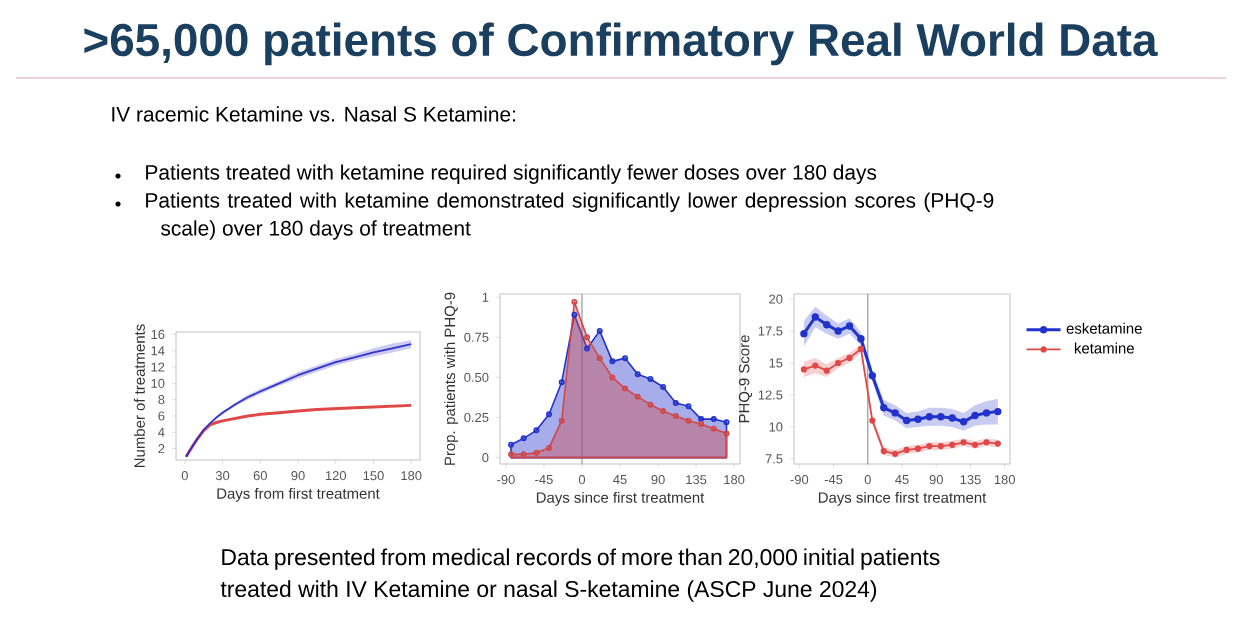  I want to click on text: Patients treated with ketamine required significantly fewer doses over 180 days, so click(511, 174).